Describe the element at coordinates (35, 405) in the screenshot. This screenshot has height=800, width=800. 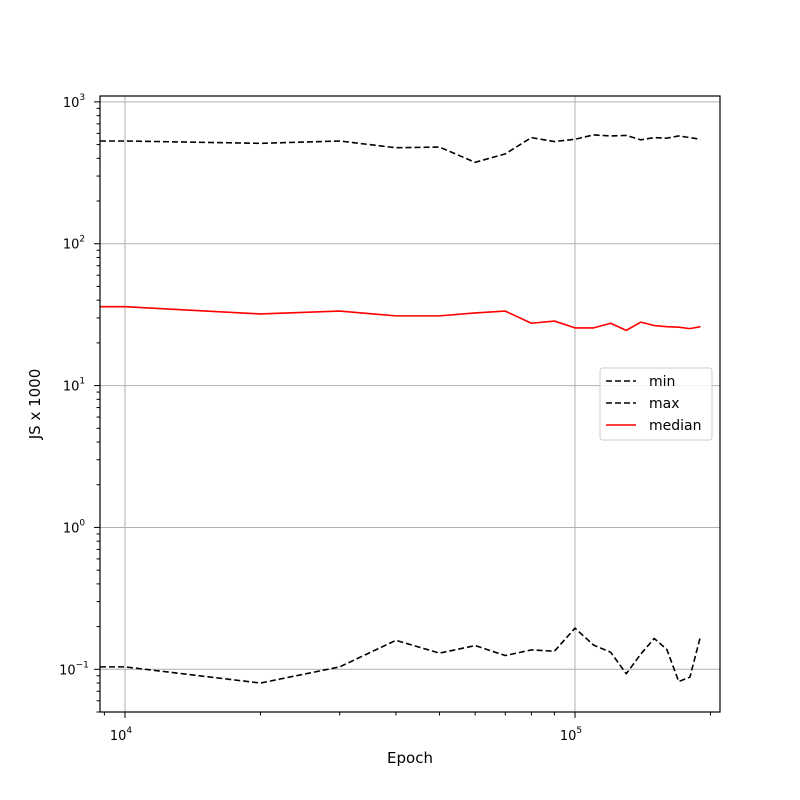
I see `y-axis-label: JS x 1000` at that location.